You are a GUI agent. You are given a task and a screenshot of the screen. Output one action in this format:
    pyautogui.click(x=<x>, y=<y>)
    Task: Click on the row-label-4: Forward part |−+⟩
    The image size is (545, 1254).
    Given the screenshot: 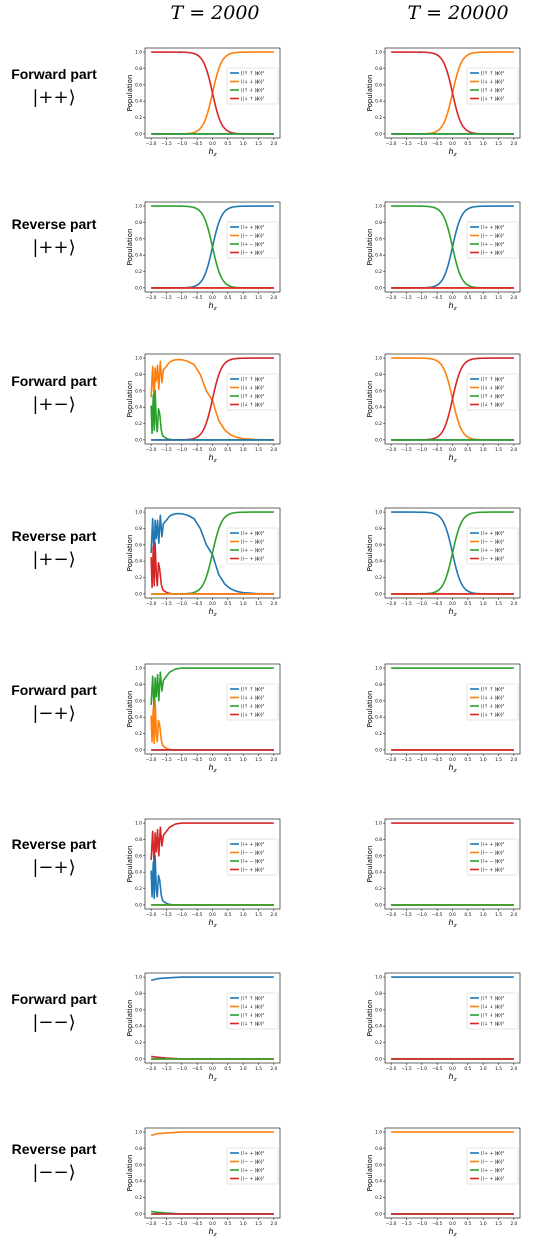 What is the action you would take?
    pyautogui.click(x=54, y=703)
    